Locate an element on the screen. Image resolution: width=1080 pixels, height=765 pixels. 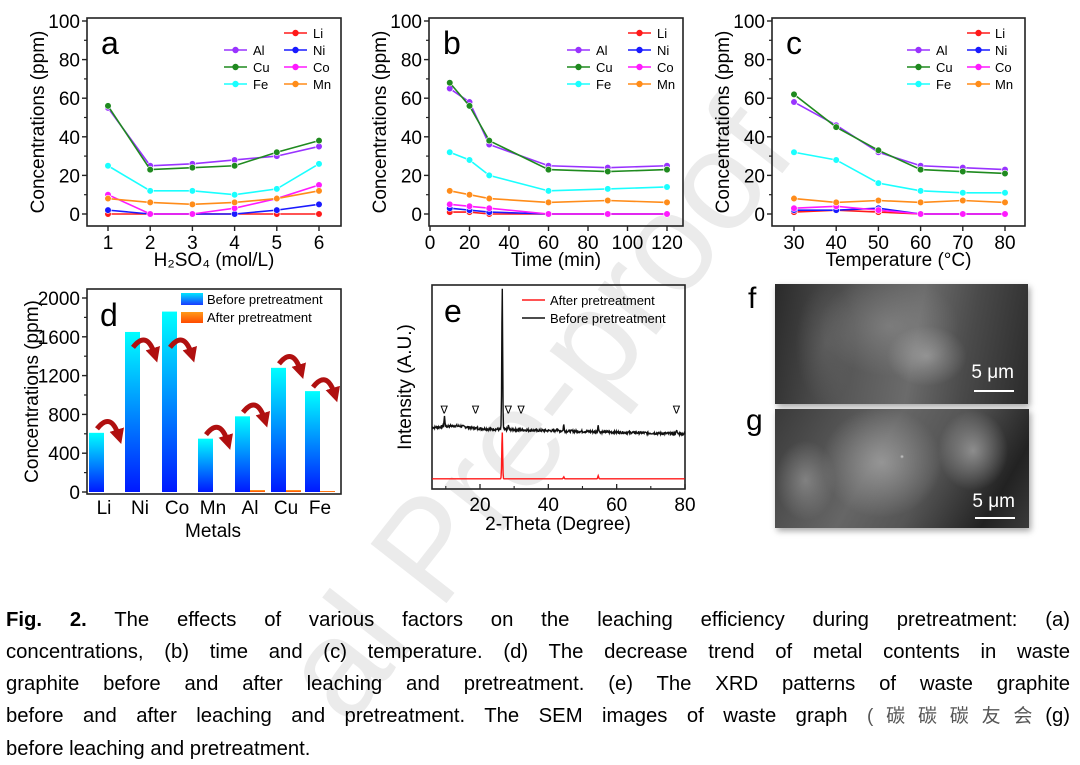
y-tick-label: 800 is located at coordinates (64, 415).